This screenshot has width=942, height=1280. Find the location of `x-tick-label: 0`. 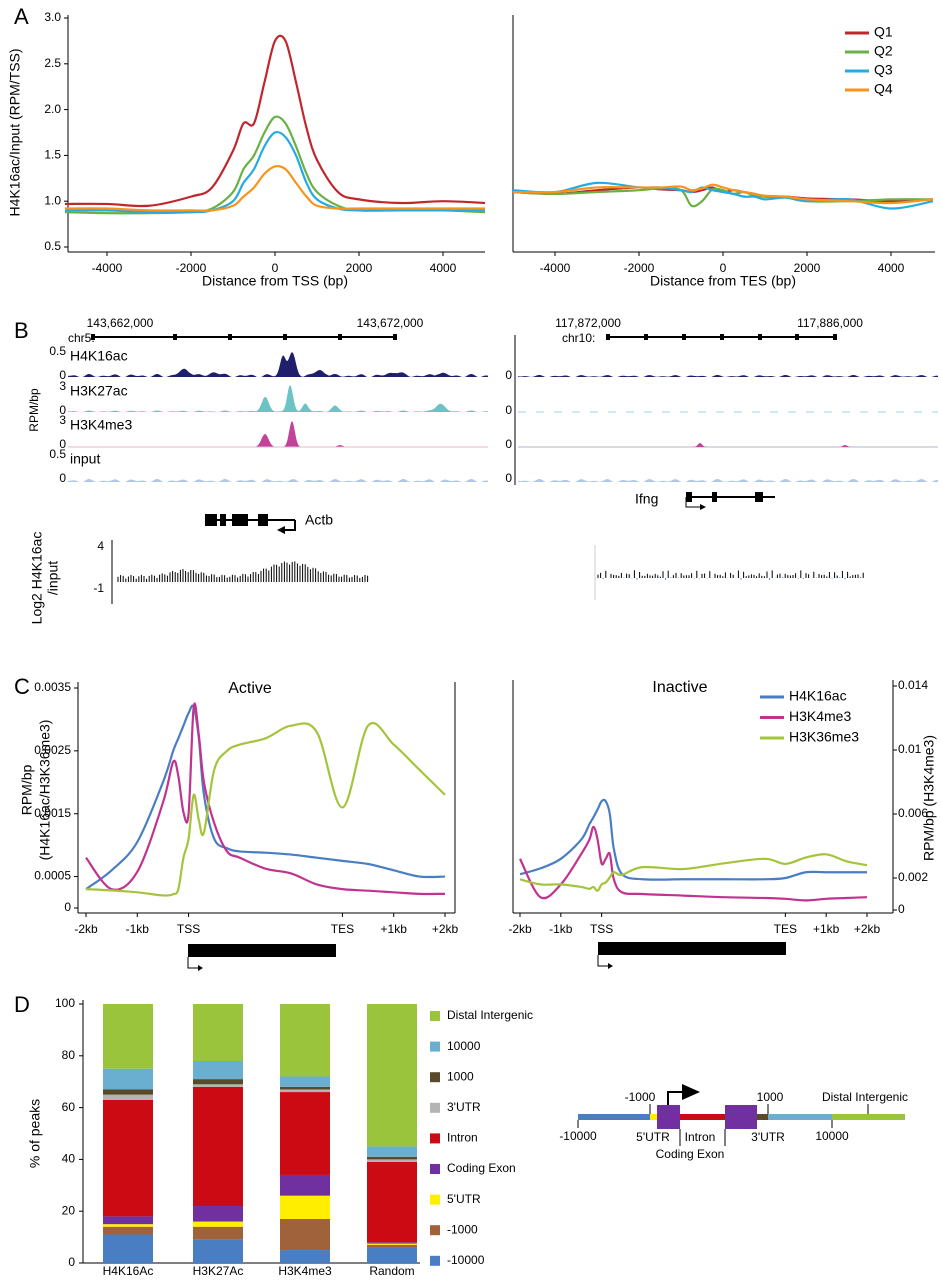

x-tick-label: 0 is located at coordinates (275, 268).